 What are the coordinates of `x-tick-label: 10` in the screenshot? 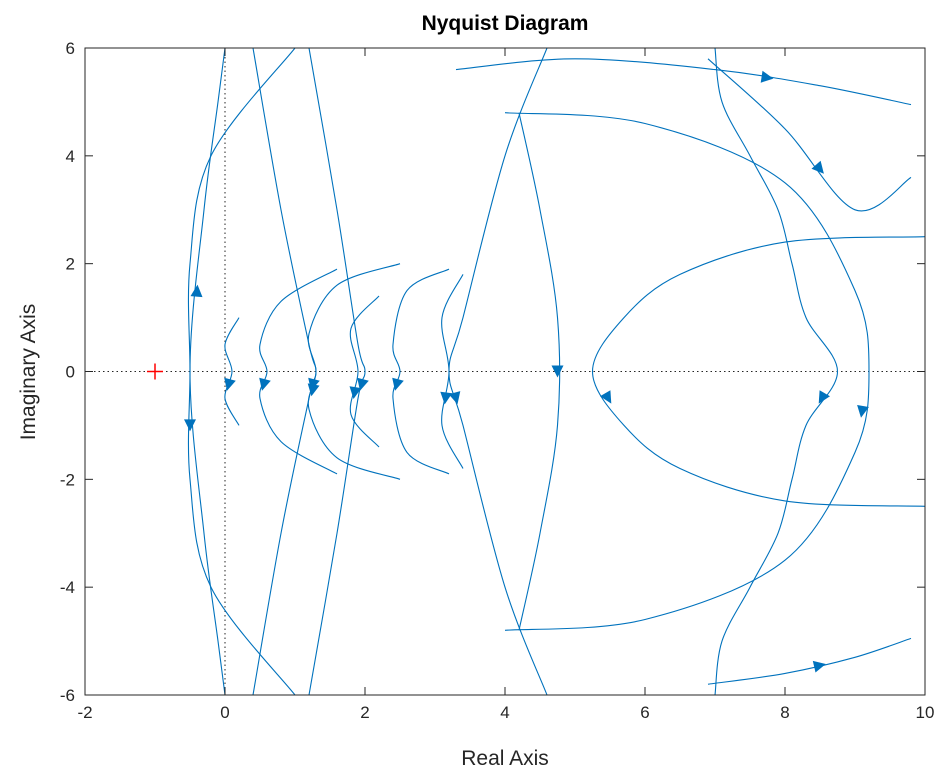 It's located at (925, 712).